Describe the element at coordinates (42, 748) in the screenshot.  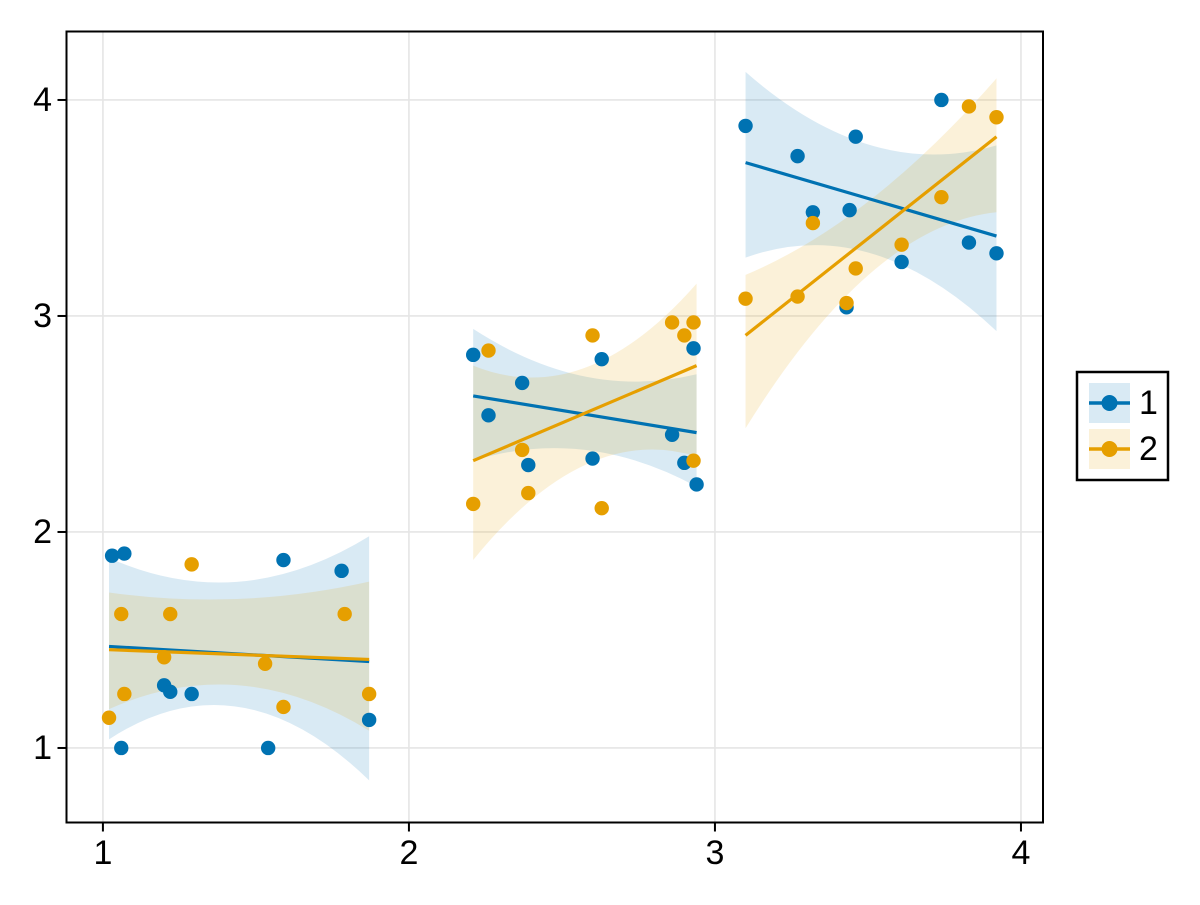
I see `y-tick-label: 1` at that location.